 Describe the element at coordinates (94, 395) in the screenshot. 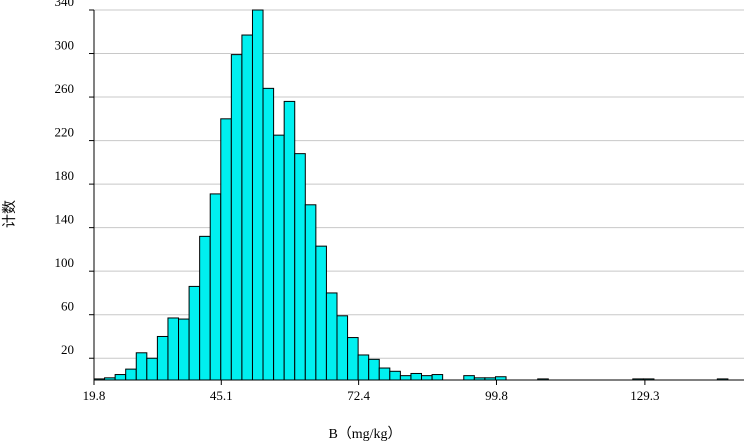

I see `x-tick-label: 19.8` at that location.